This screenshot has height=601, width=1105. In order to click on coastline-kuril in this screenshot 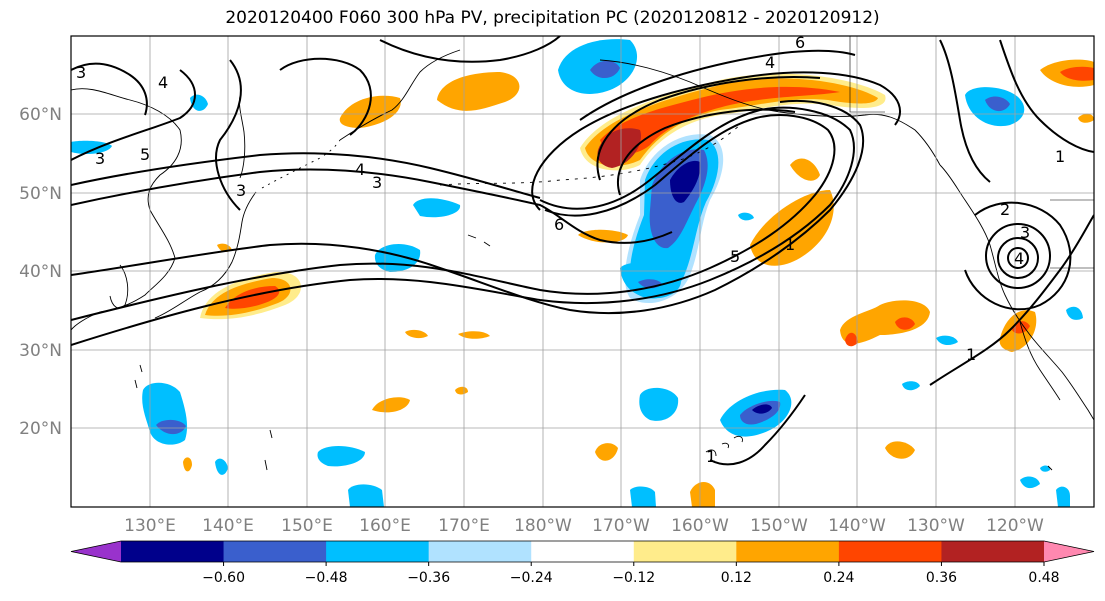, I will do `click(301, 164)`.